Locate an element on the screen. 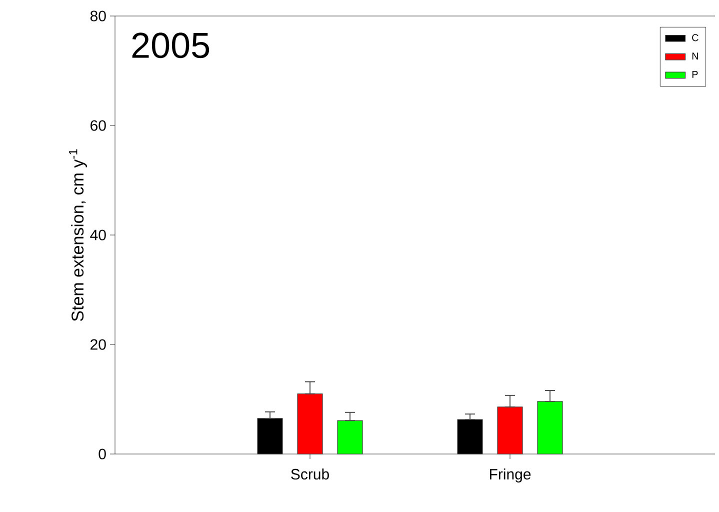 This screenshot has height=512, width=719. legend-label: N is located at coordinates (695, 56).